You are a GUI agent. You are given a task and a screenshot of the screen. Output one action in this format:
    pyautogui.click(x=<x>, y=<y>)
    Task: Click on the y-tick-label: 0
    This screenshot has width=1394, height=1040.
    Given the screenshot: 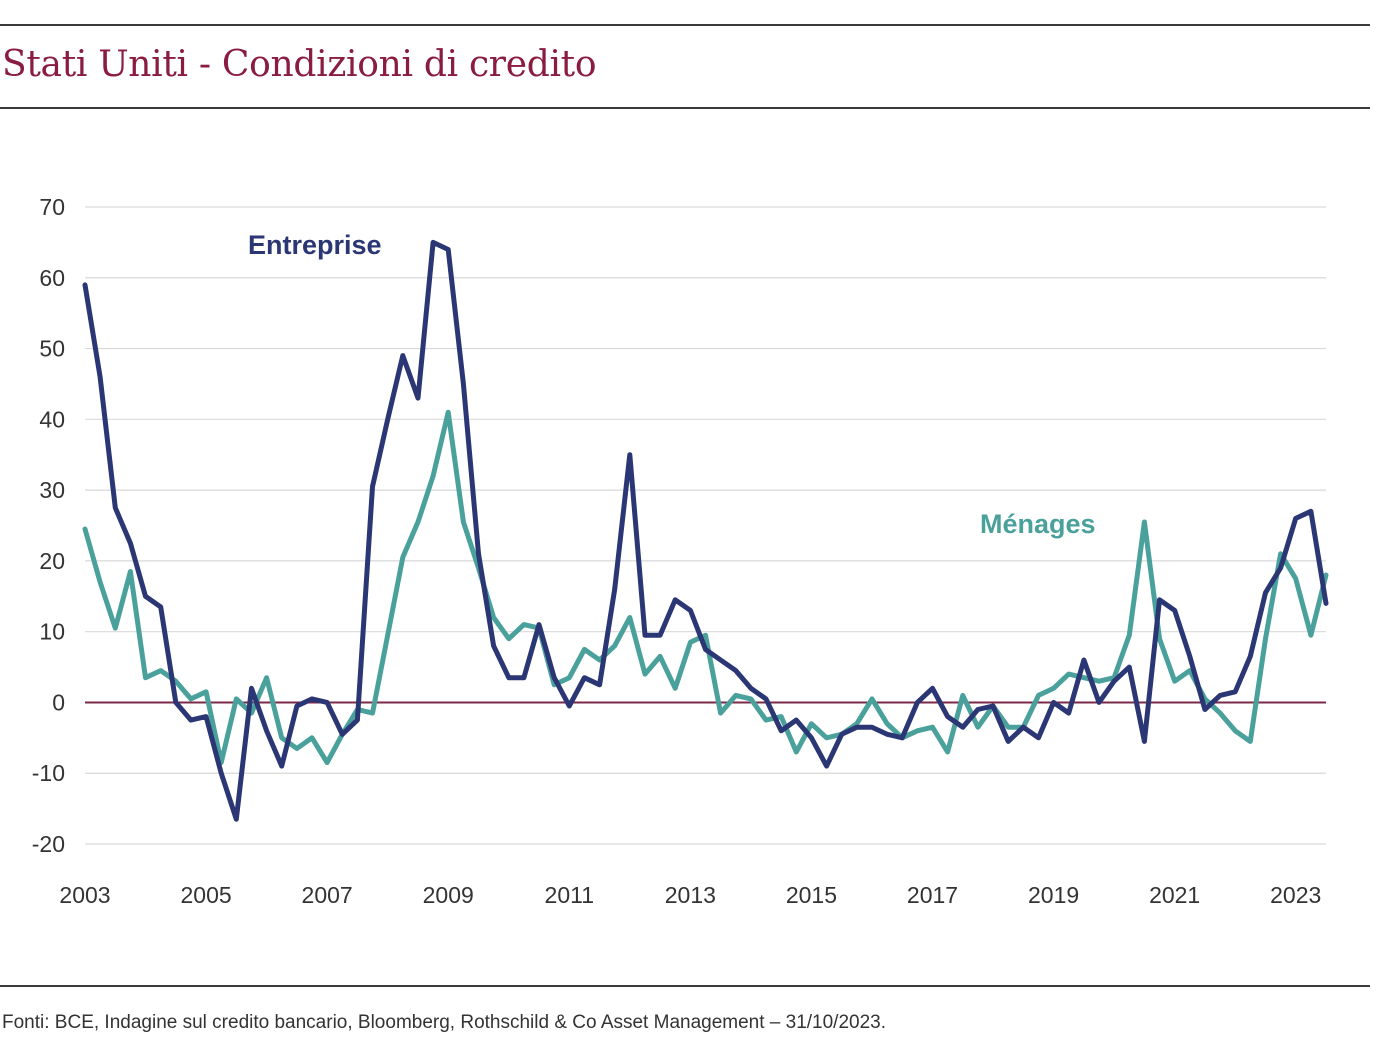 What is the action you would take?
    pyautogui.click(x=58, y=702)
    